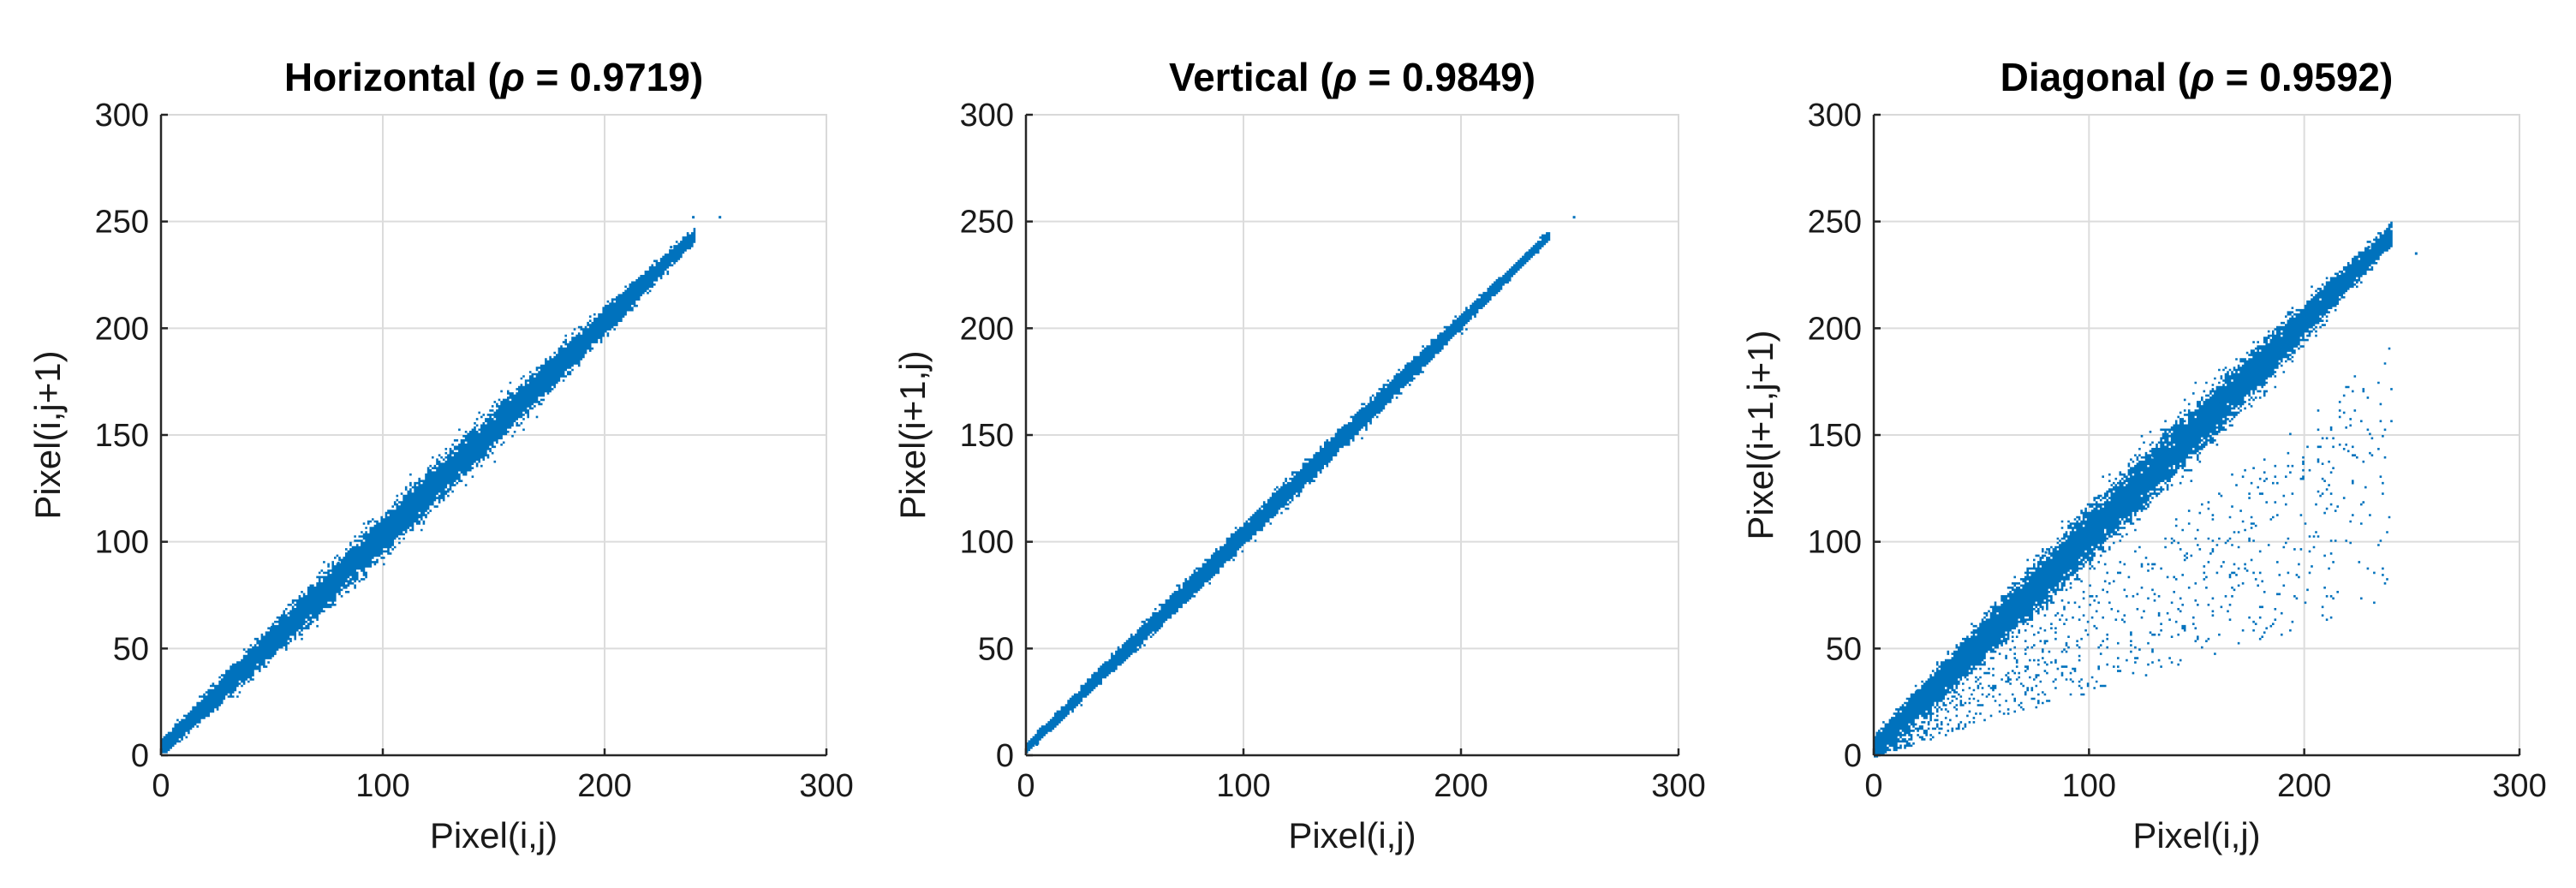 This screenshot has height=888, width=2576. What do you see at coordinates (1760, 434) in the screenshot?
I see `y-axis-label: Pixel(i+1,j+1)` at bounding box center [1760, 434].